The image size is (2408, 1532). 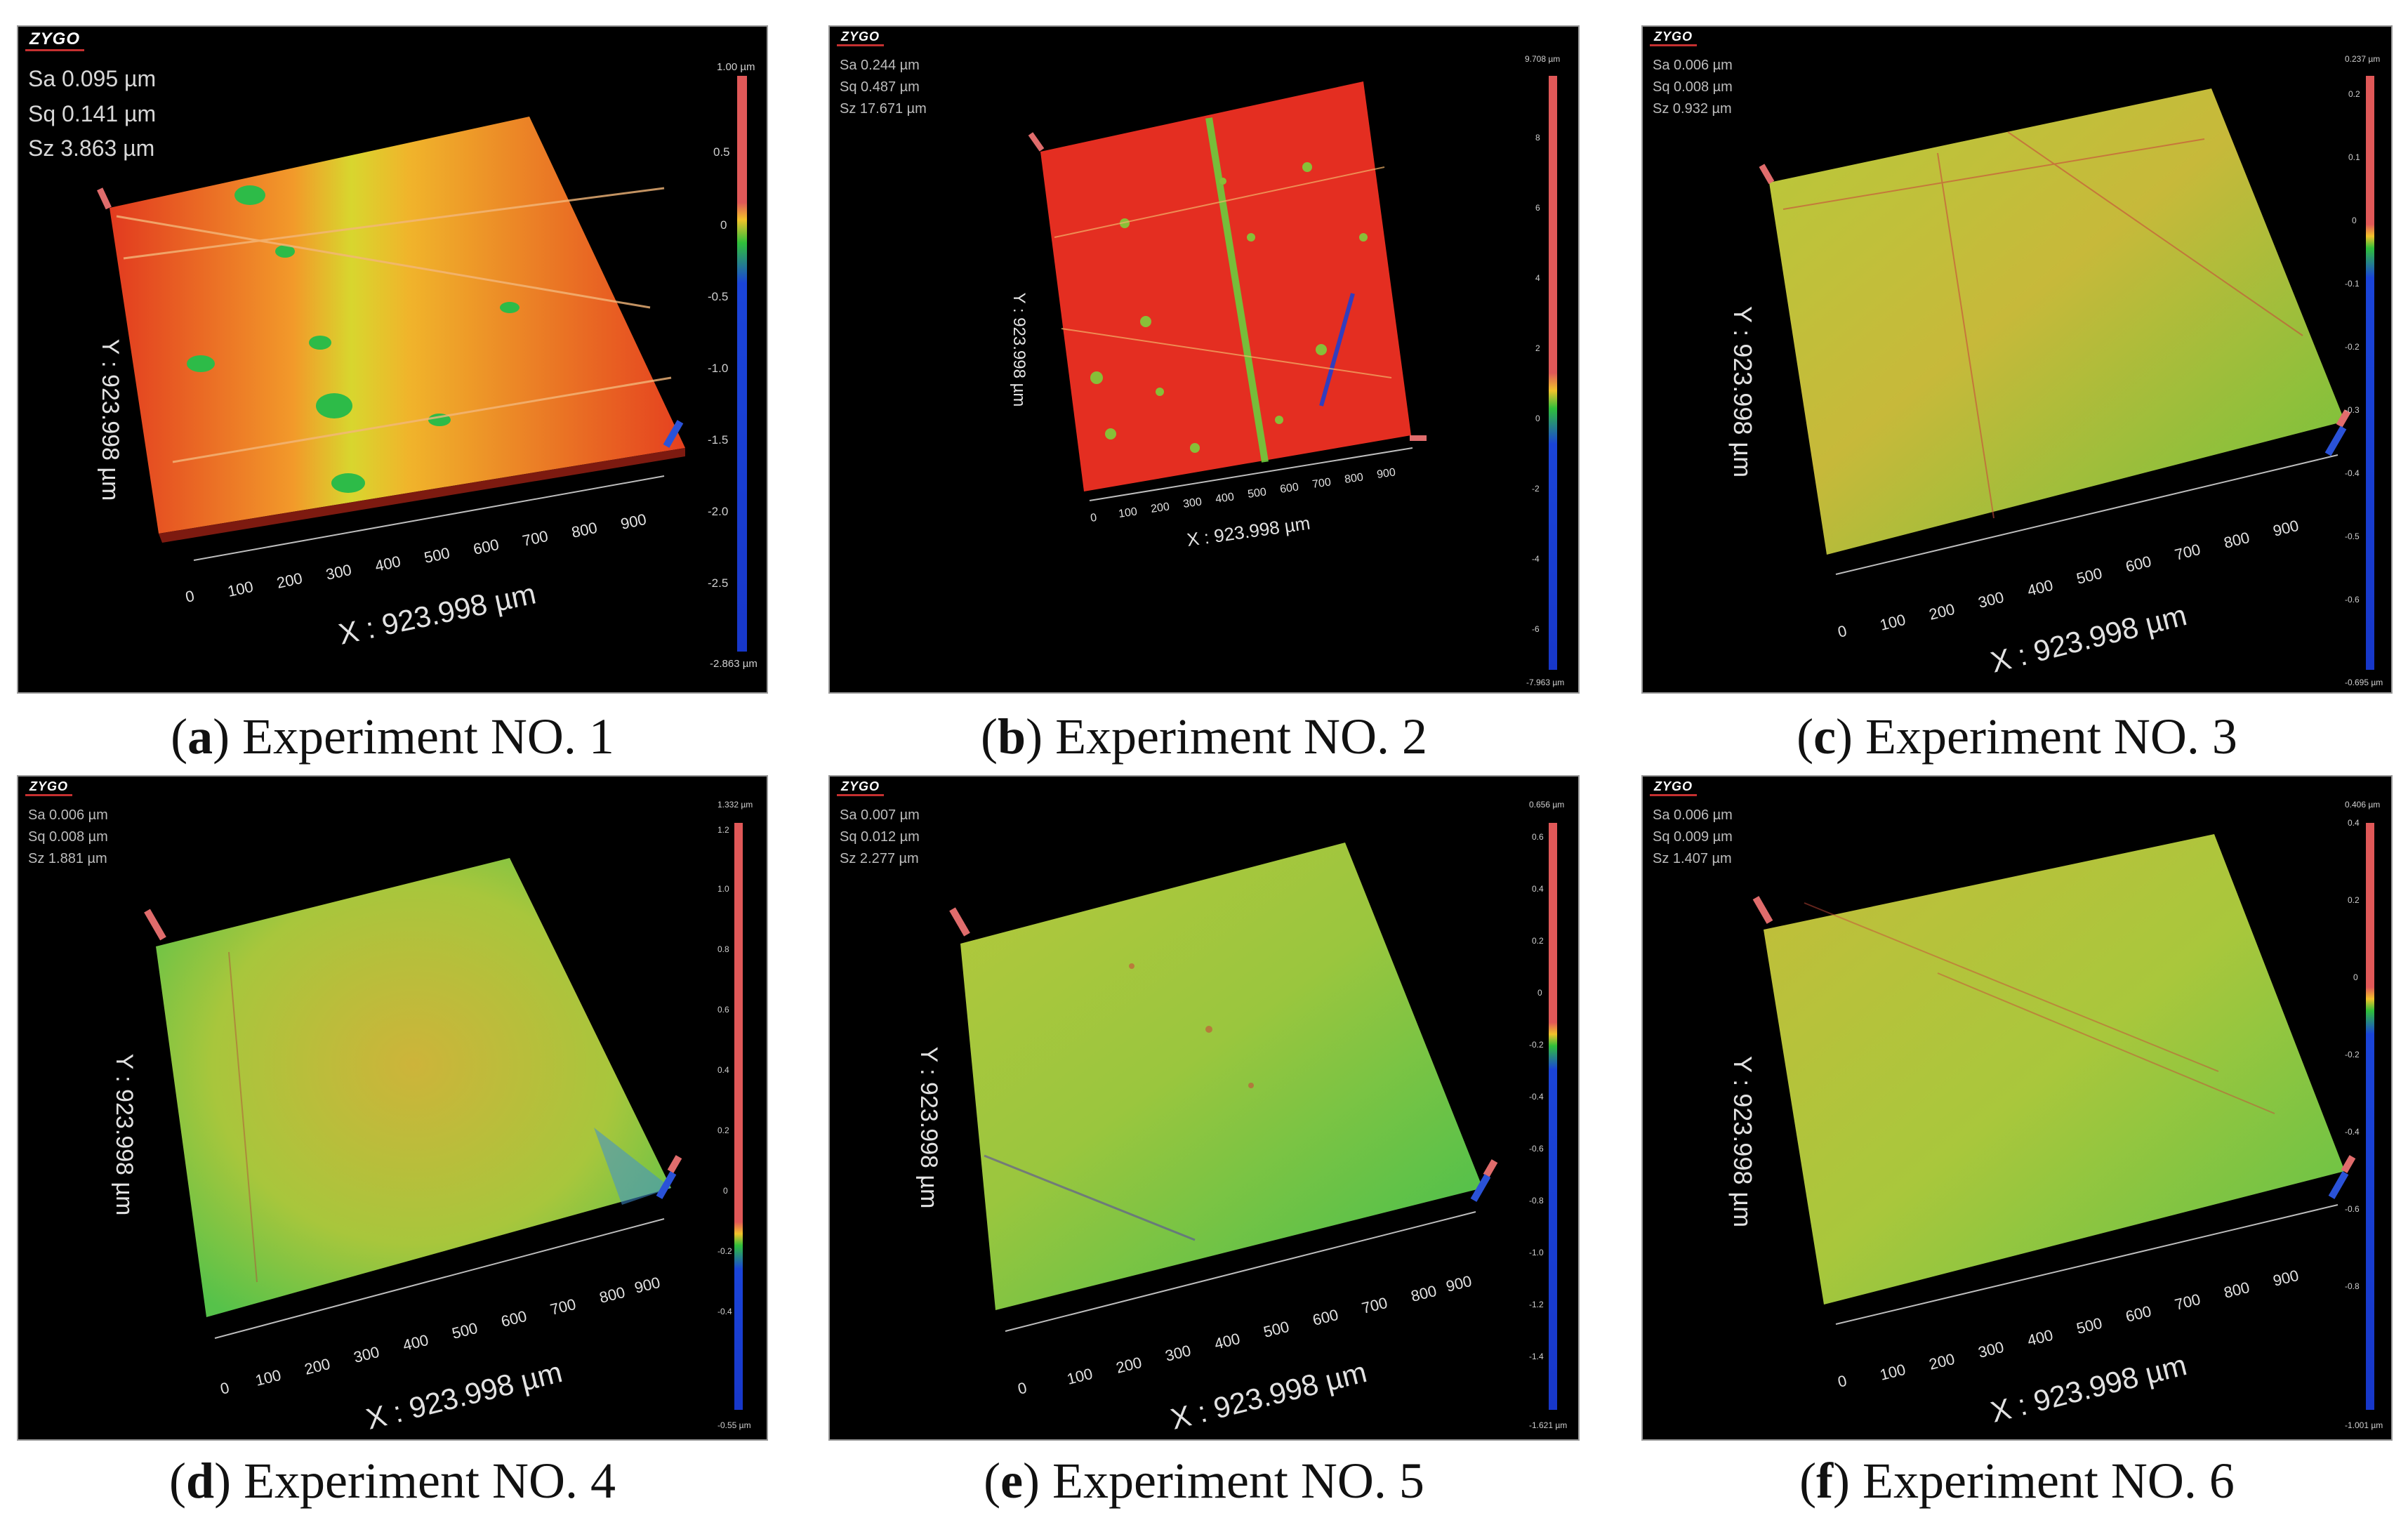 What do you see at coordinates (49, 787) in the screenshot?
I see `zygo-logo-d: ZYGO` at bounding box center [49, 787].